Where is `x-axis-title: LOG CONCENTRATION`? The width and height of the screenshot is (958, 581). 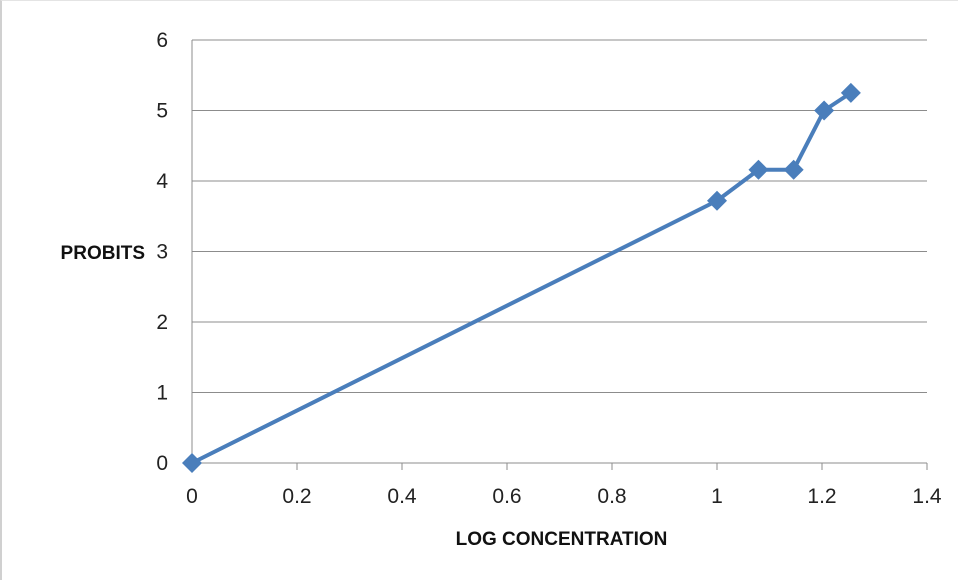
x-axis-title: LOG CONCENTRATION is located at coordinates (562, 539).